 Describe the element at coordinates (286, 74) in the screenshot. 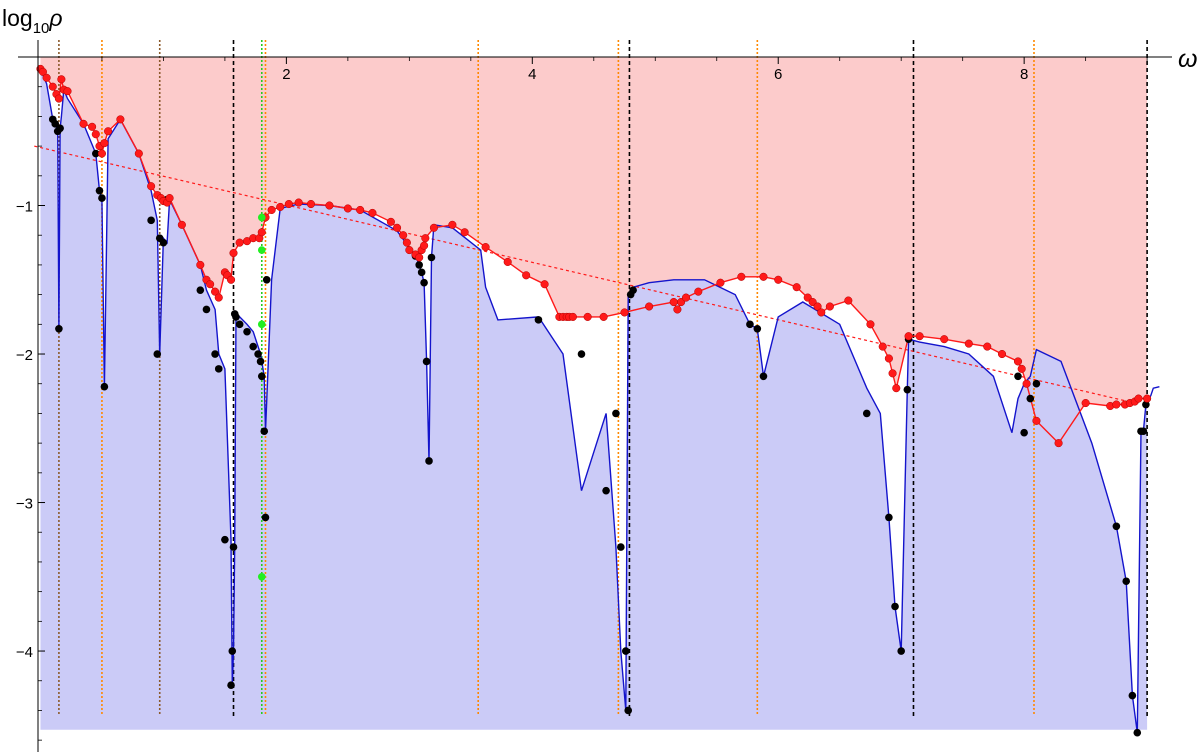

I see `x-tick-label: 2` at that location.